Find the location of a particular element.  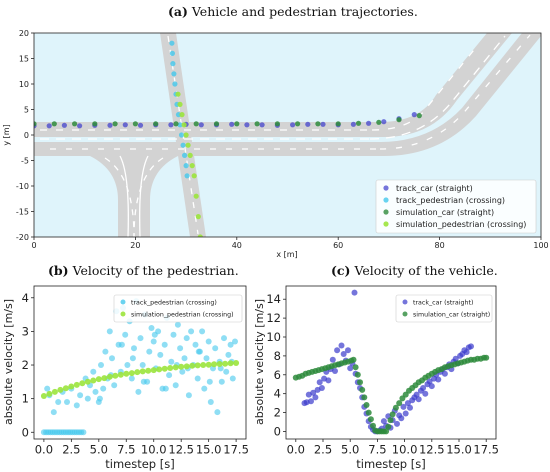

chart-b-points is located at coordinates (140, 367).